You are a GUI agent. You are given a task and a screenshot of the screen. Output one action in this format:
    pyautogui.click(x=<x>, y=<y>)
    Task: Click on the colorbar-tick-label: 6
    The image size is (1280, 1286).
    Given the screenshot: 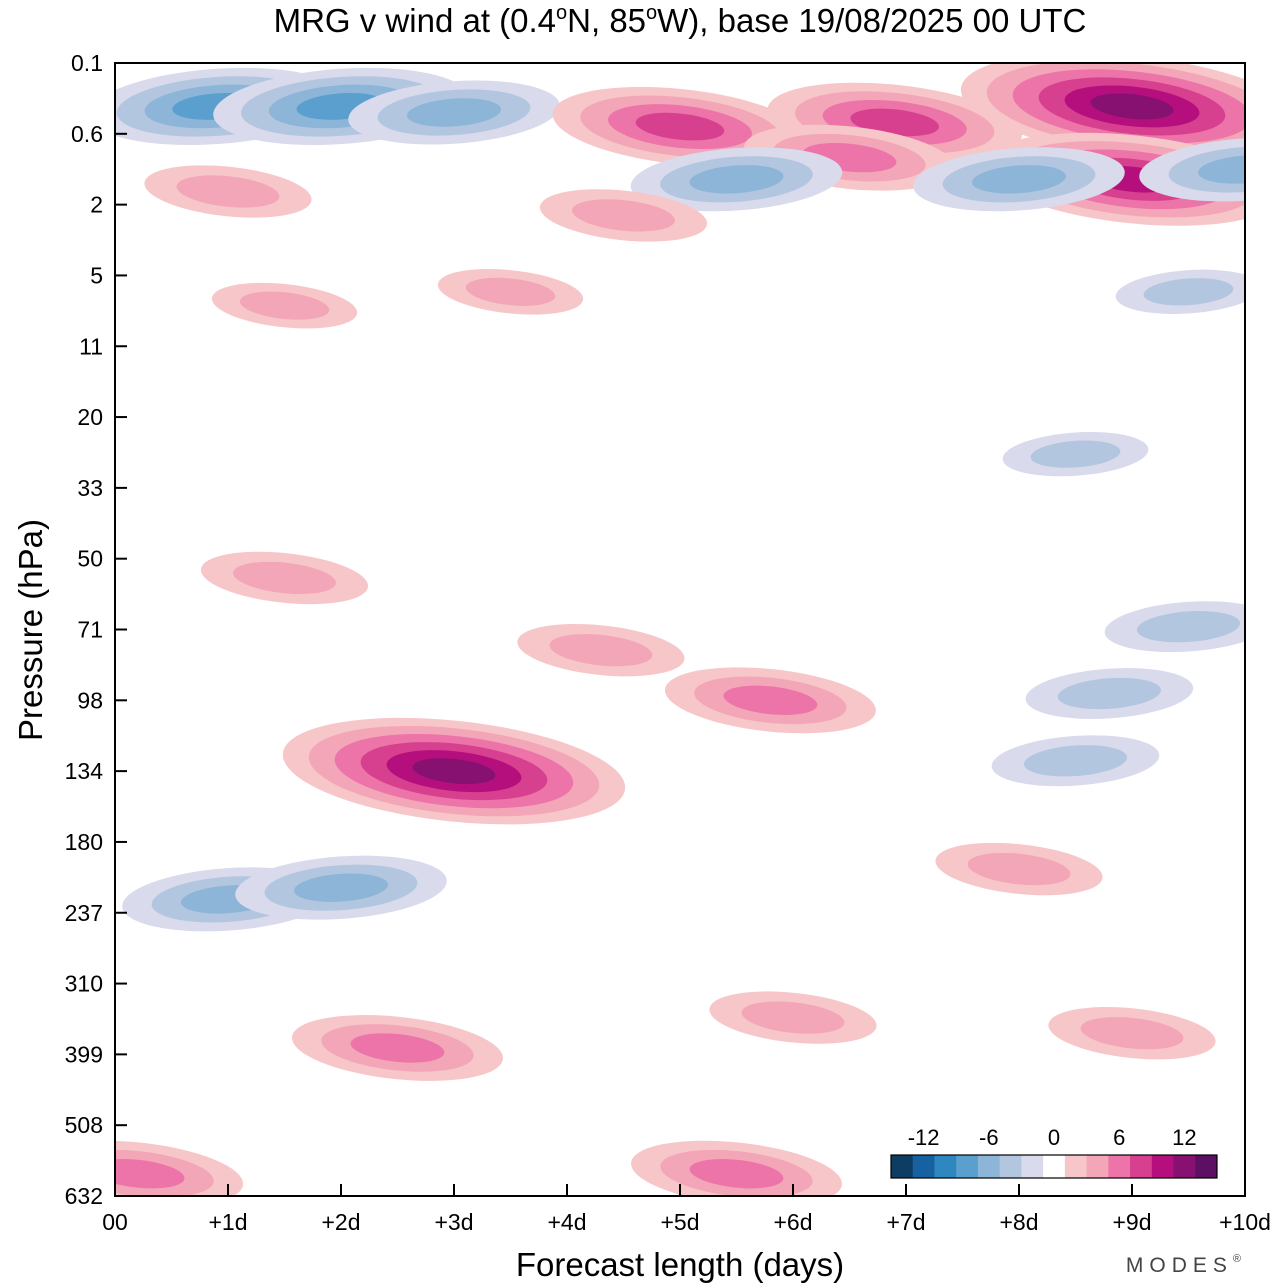 What is the action you would take?
    pyautogui.click(x=1119, y=1137)
    